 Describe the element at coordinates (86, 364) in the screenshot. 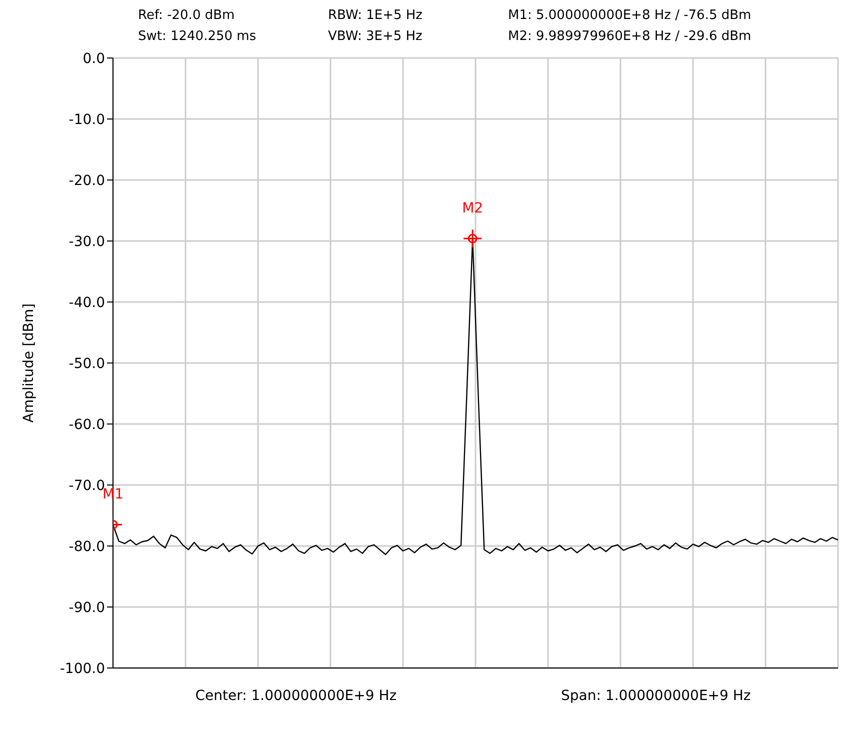

I see `y-tick-label: -50.0` at that location.